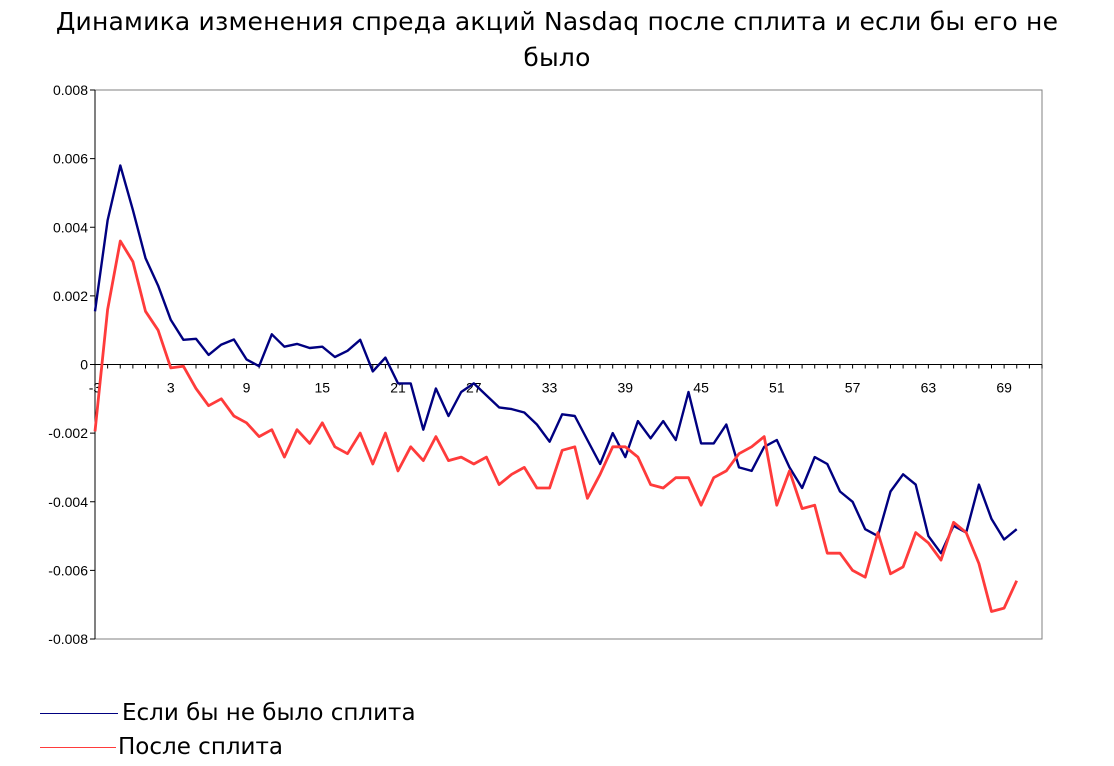 The width and height of the screenshot is (1114, 766). I want to click on legend: Если бы не было сплита После сплита, so click(228, 730).